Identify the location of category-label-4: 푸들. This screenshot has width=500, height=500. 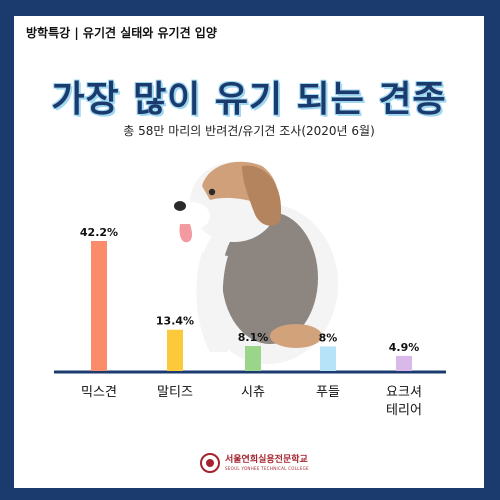
(328, 392).